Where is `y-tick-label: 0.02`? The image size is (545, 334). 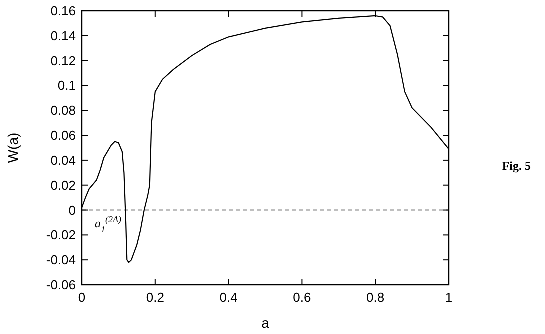
y-tick-label: 0.02 is located at coordinates (63, 185).